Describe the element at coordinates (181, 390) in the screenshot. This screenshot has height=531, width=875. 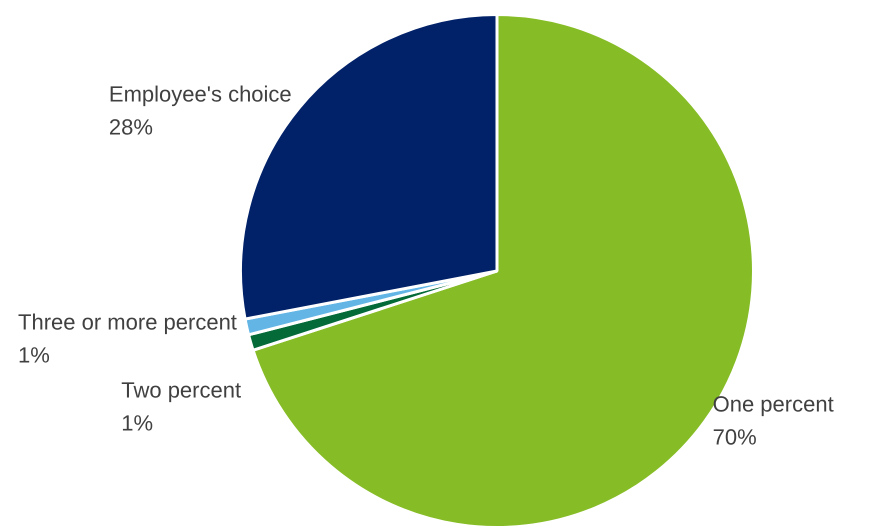
I see `slice-label: Two percent` at that location.